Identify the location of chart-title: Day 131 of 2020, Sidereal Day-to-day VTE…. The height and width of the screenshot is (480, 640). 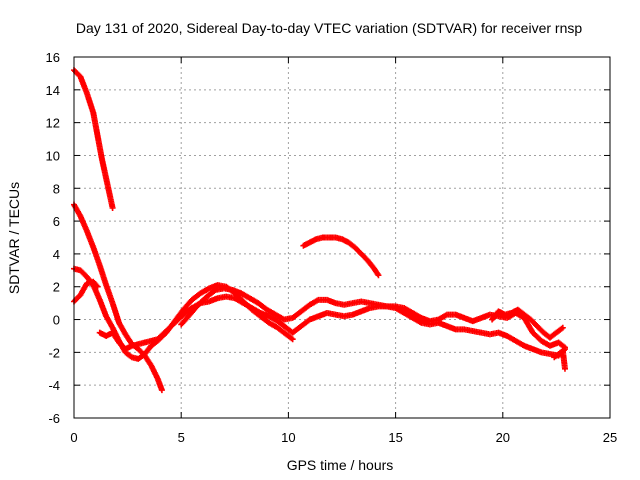
(329, 28).